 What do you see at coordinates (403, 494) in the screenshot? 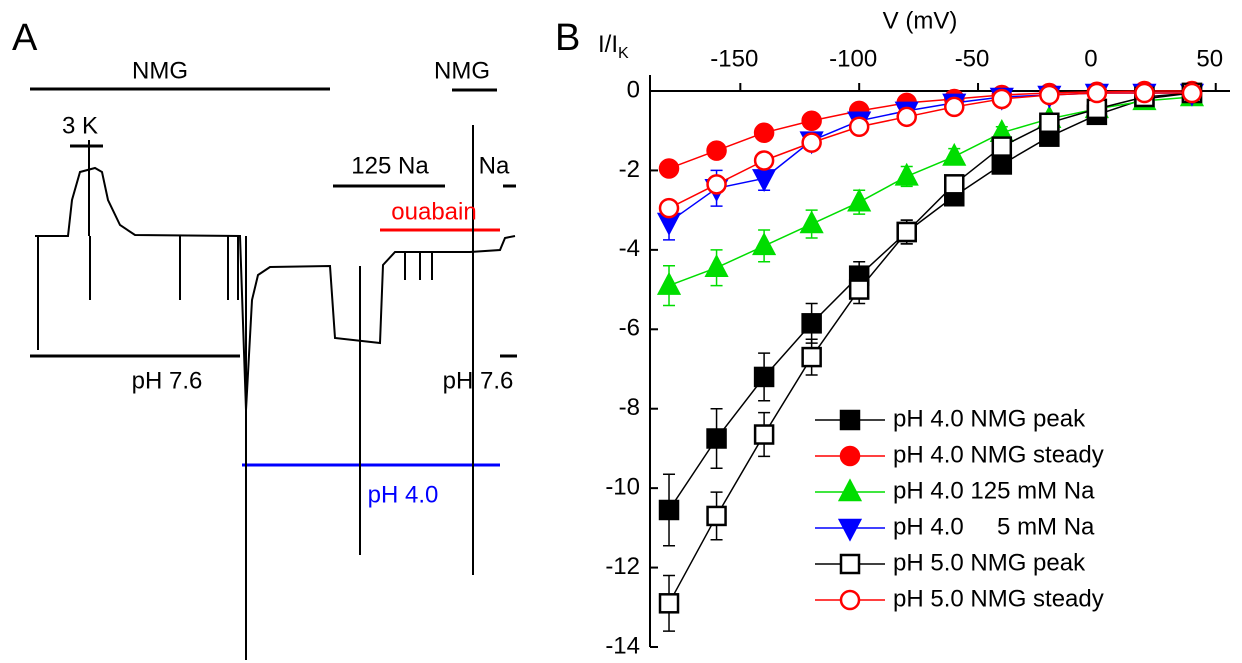
I see `label: pH 4.0` at bounding box center [403, 494].